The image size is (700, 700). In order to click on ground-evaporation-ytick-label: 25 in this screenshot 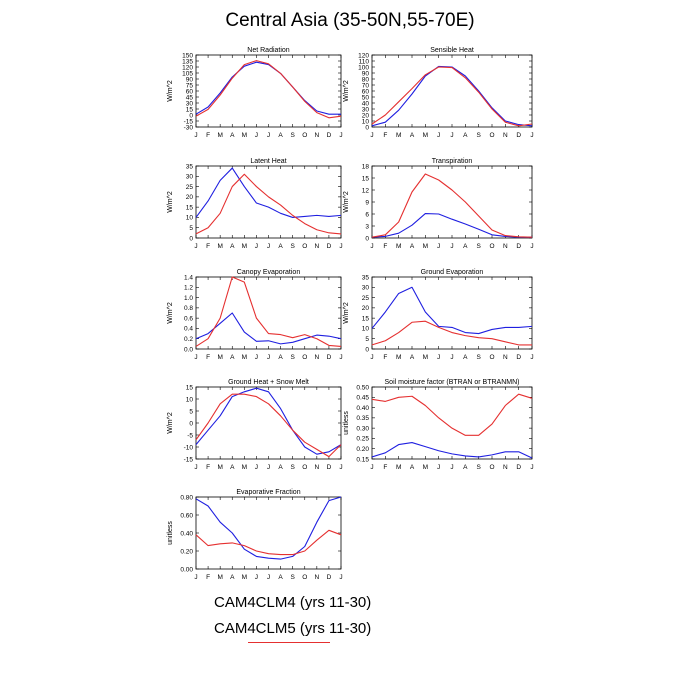, I will do `click(366, 298)`.